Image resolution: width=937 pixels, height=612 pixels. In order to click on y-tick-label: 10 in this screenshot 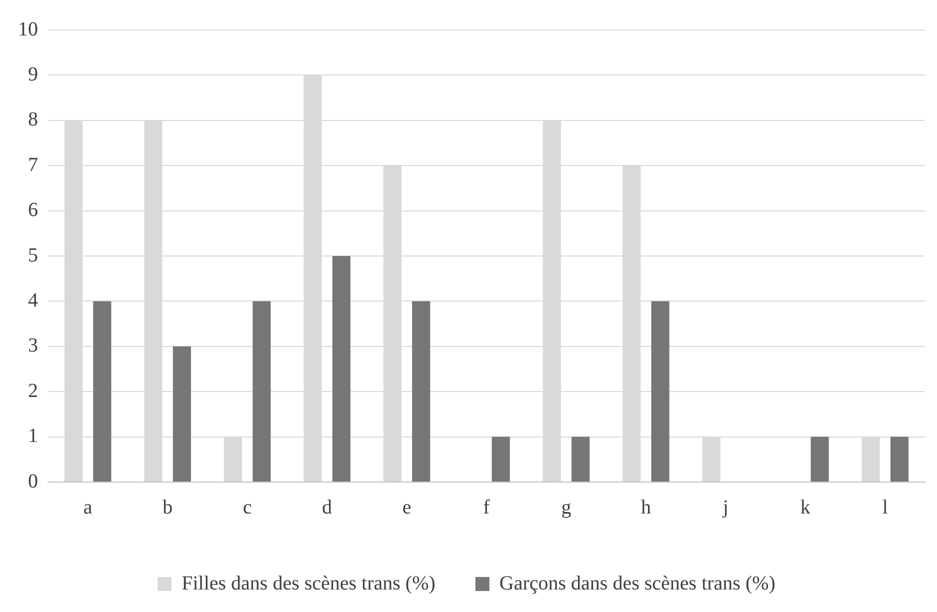, I will do `click(28, 29)`.